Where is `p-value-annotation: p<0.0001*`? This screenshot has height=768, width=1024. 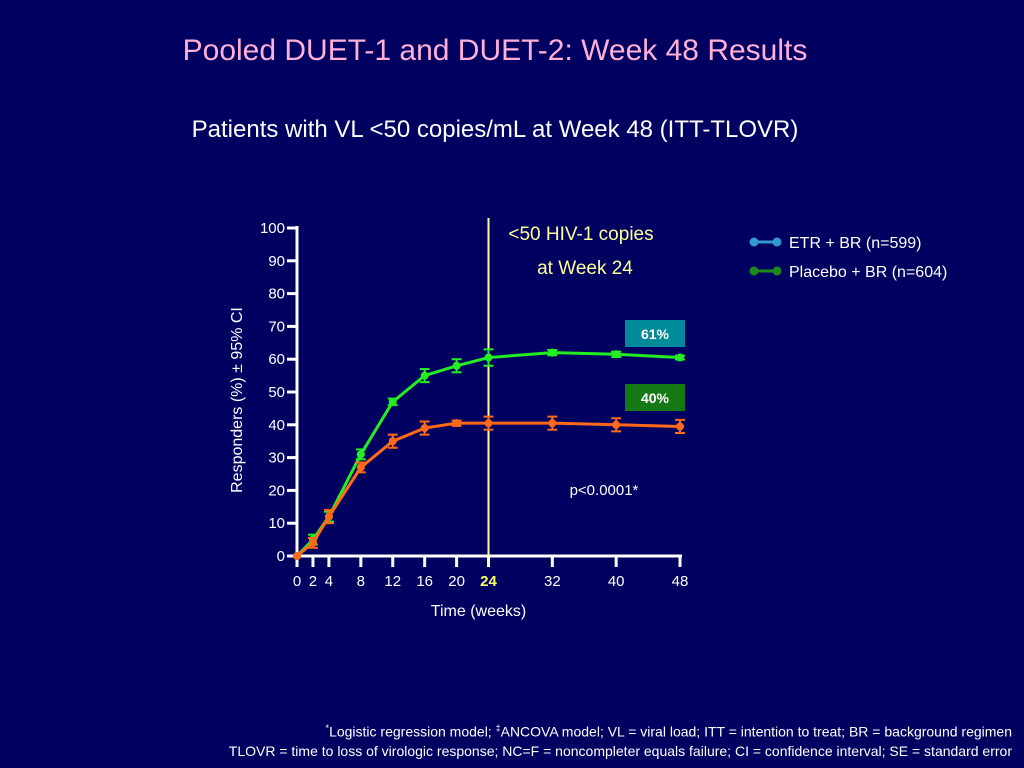 p-value-annotation: p<0.0001* is located at coordinates (604, 490).